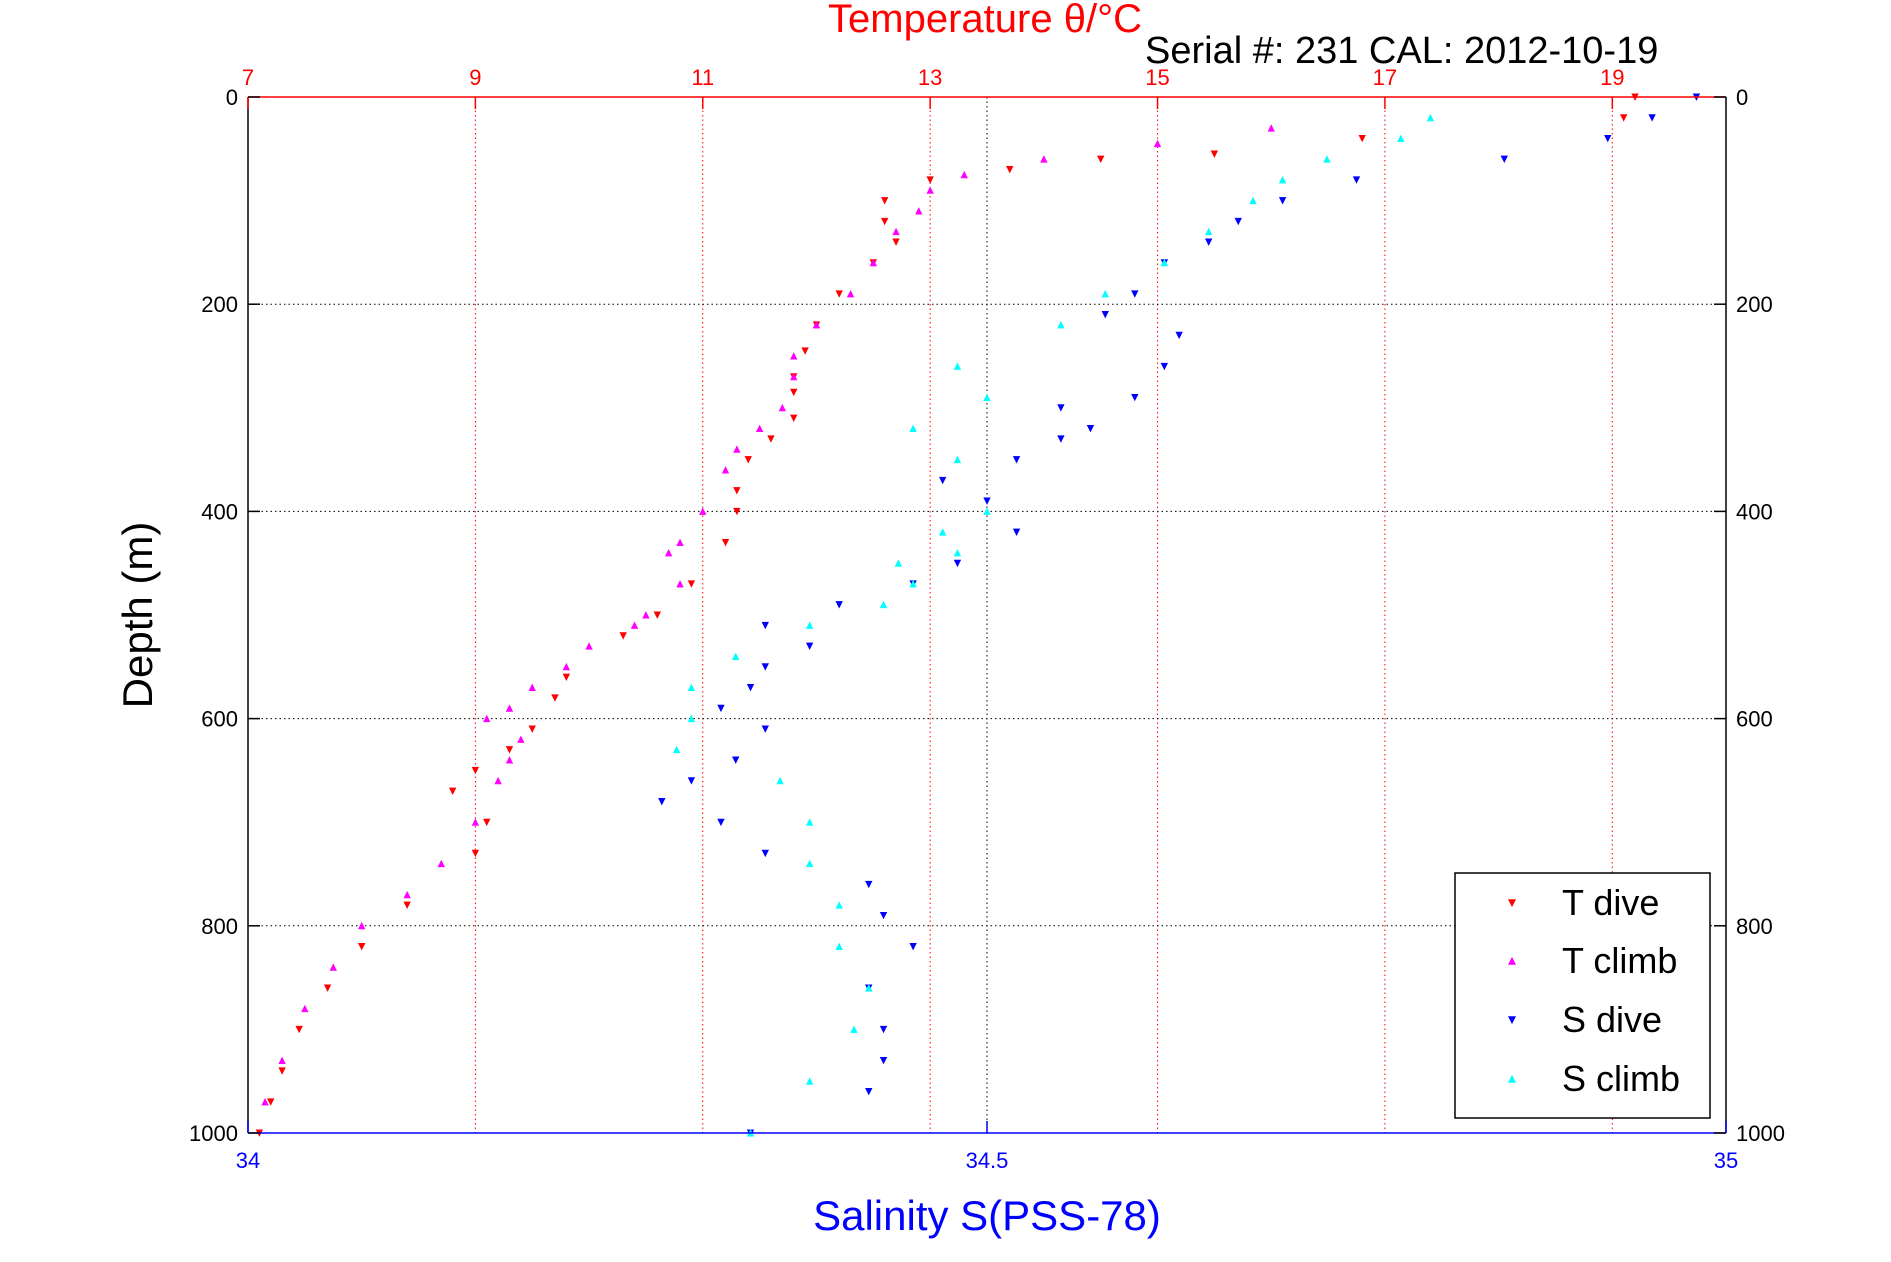  I want to click on legend-label-2: S dive, so click(1612, 1019).